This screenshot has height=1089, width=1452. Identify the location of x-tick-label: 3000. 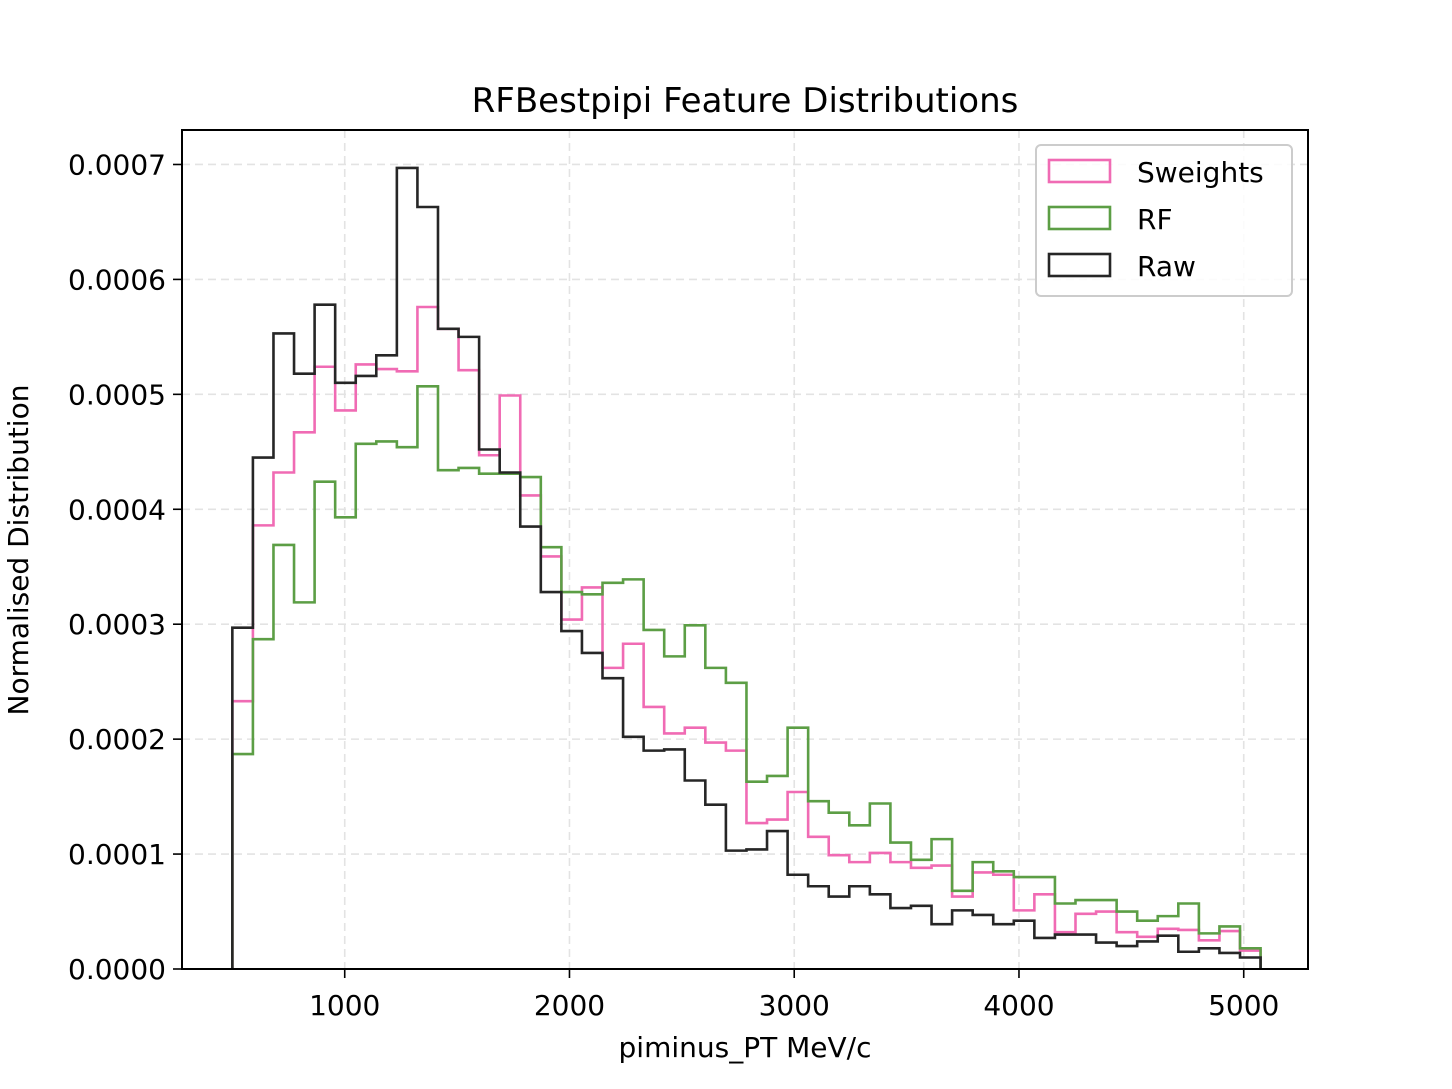
(794, 1005).